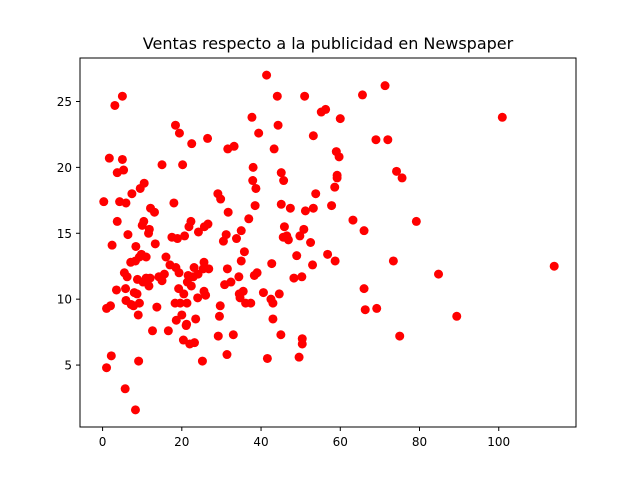 This screenshot has height=480, width=640. I want to click on y-tick-label: 25, so click(64, 102).